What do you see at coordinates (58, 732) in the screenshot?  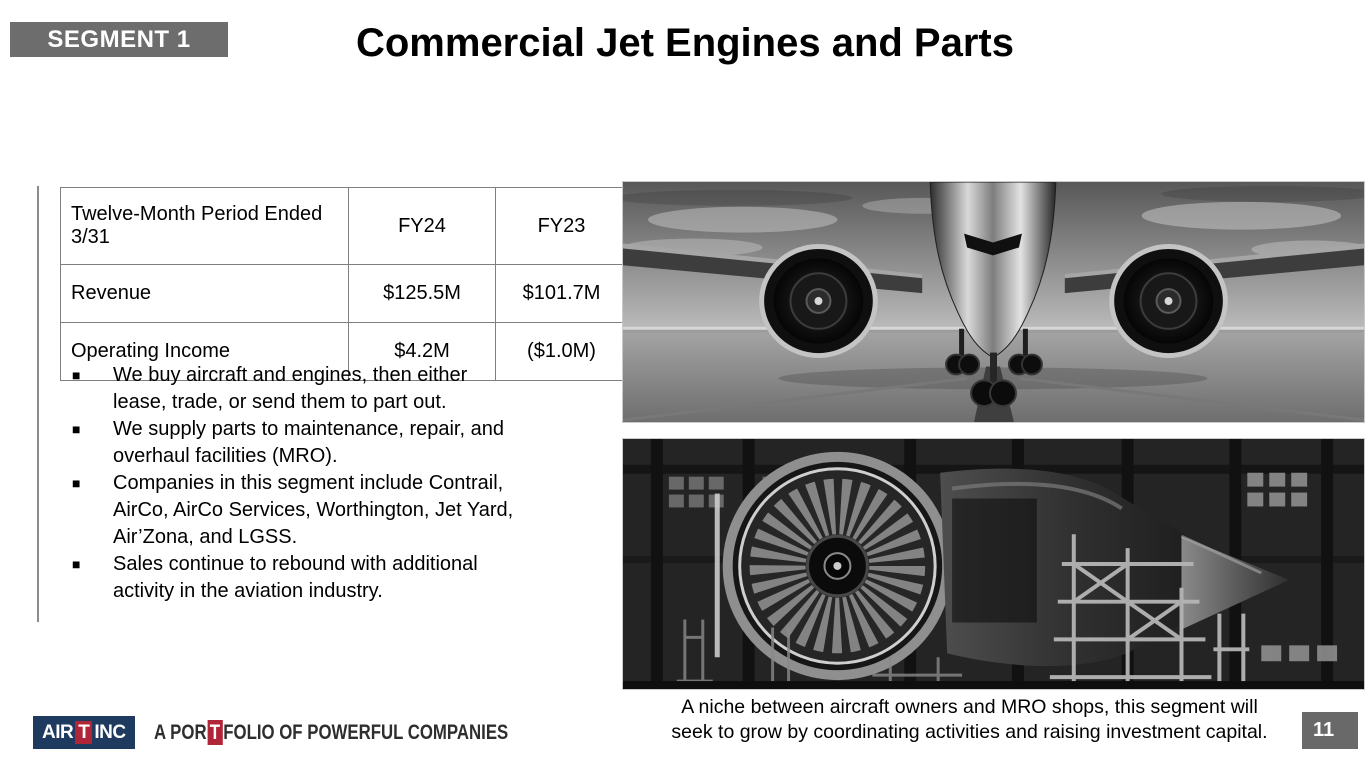 I see `logo-air-text: AIR` at bounding box center [58, 732].